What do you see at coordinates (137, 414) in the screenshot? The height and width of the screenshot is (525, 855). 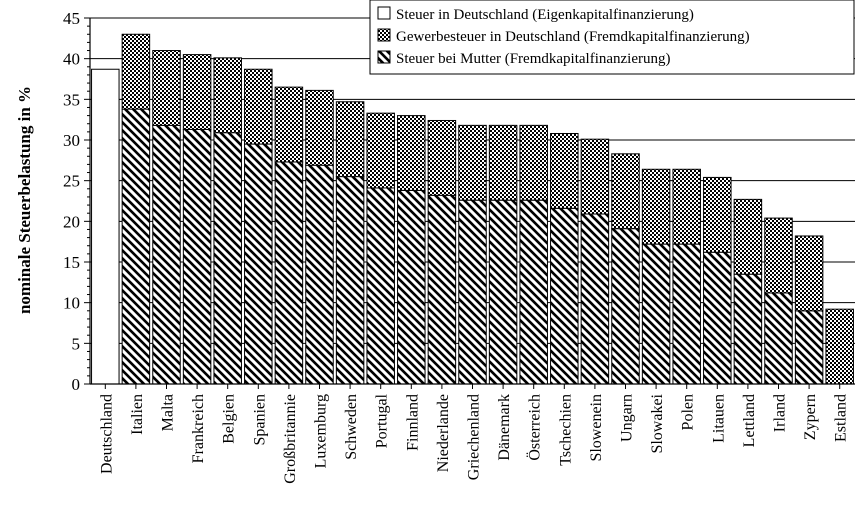 I see `x-category-label: Italien` at bounding box center [137, 414].